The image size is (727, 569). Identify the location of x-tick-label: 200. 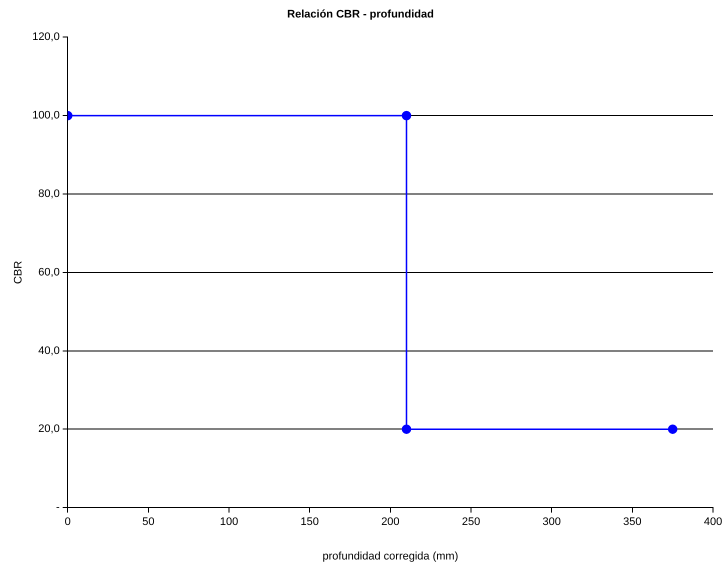
(390, 522).